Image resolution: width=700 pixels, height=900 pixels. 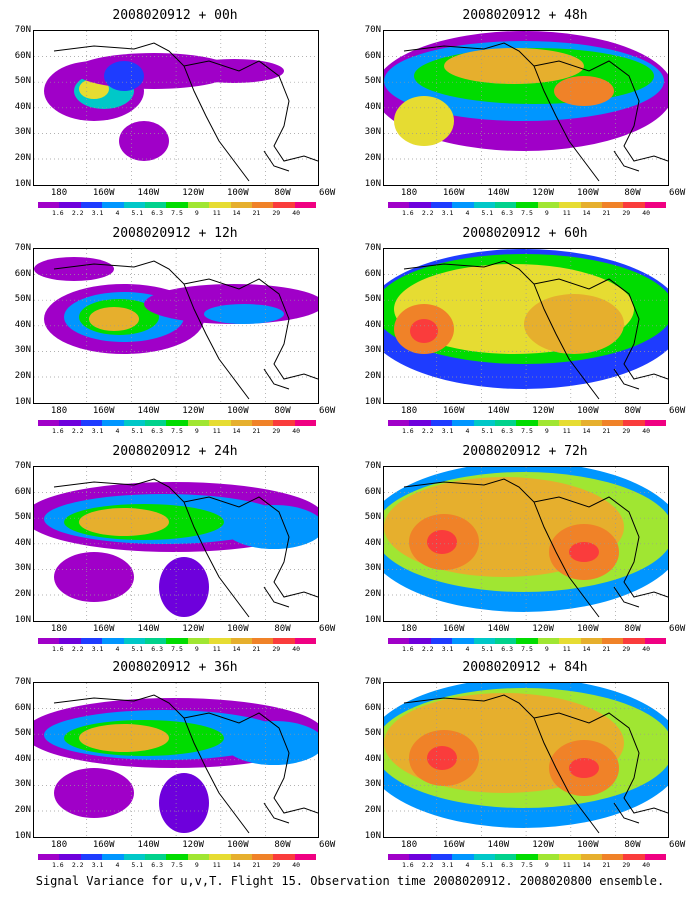 I want to click on latitude-label: 40N, so click(x=22, y=106).